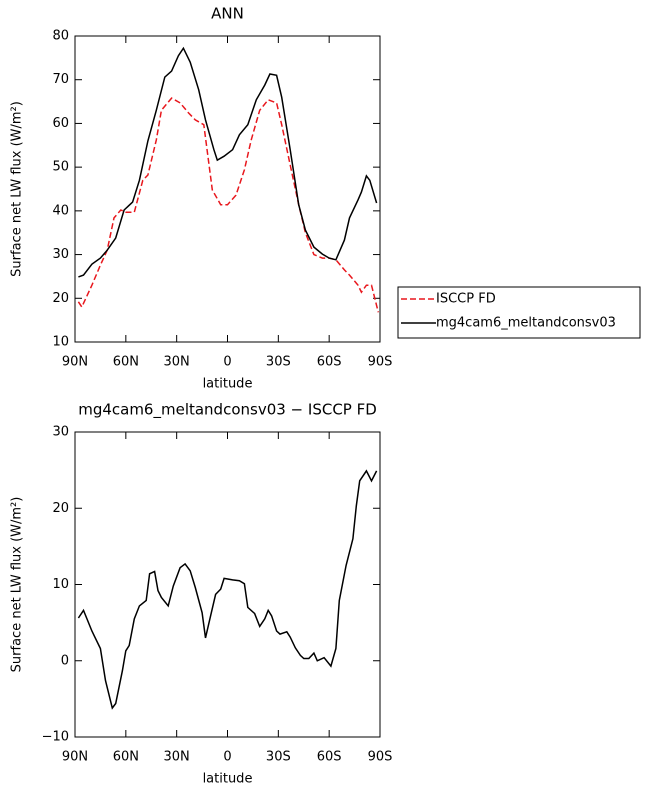 This screenshot has width=648, height=791. What do you see at coordinates (60, 123) in the screenshot?
I see `y-tick-label: 60` at bounding box center [60, 123].